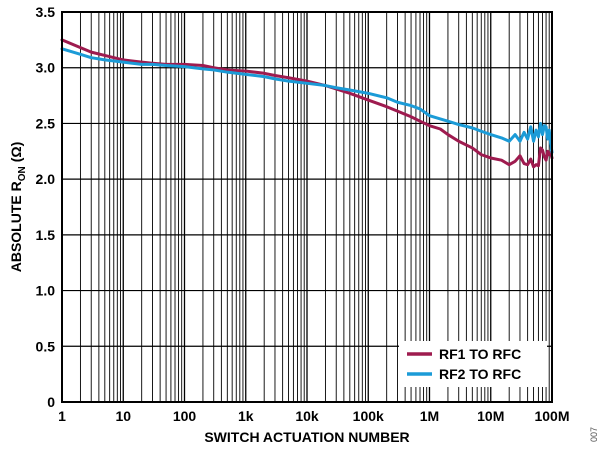 The image size is (602, 451). I want to click on legend: RF1 TO RFC RF2 TO RFC, so click(473, 364).